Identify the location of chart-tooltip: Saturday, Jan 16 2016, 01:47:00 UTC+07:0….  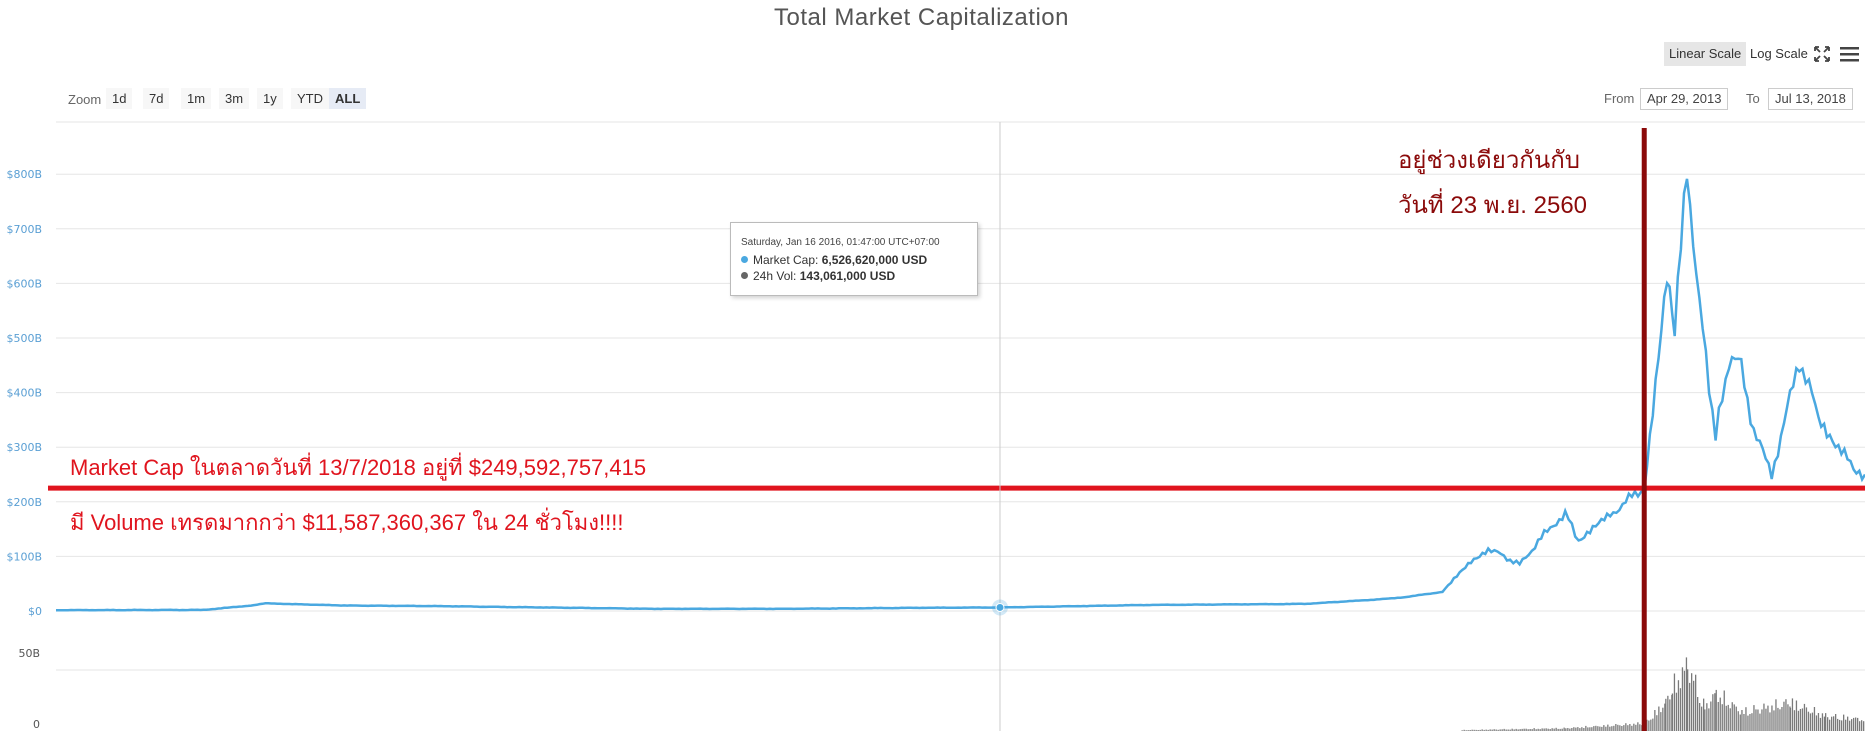
(854, 259).